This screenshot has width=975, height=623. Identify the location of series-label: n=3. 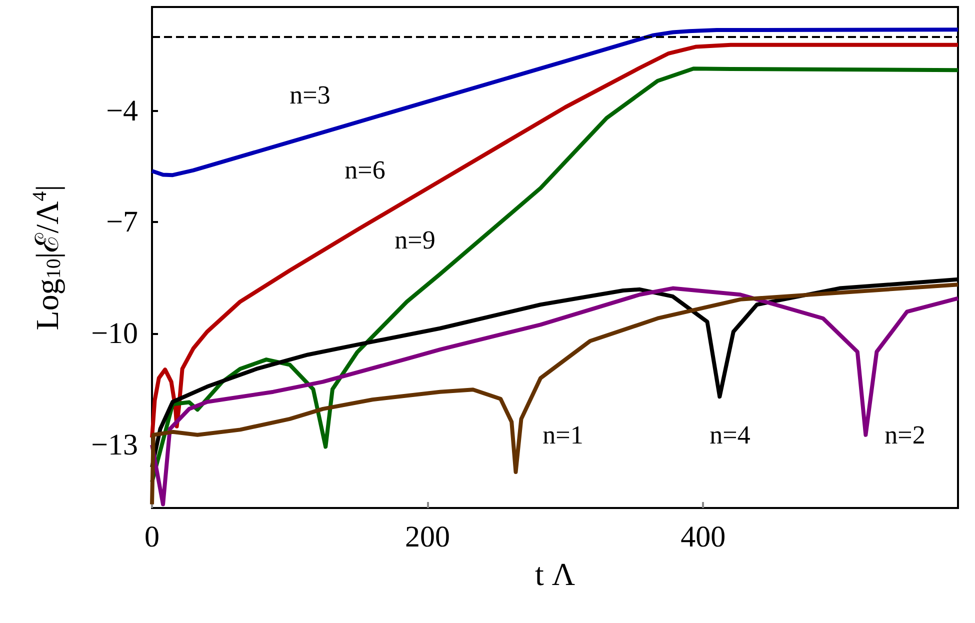
(310, 95).